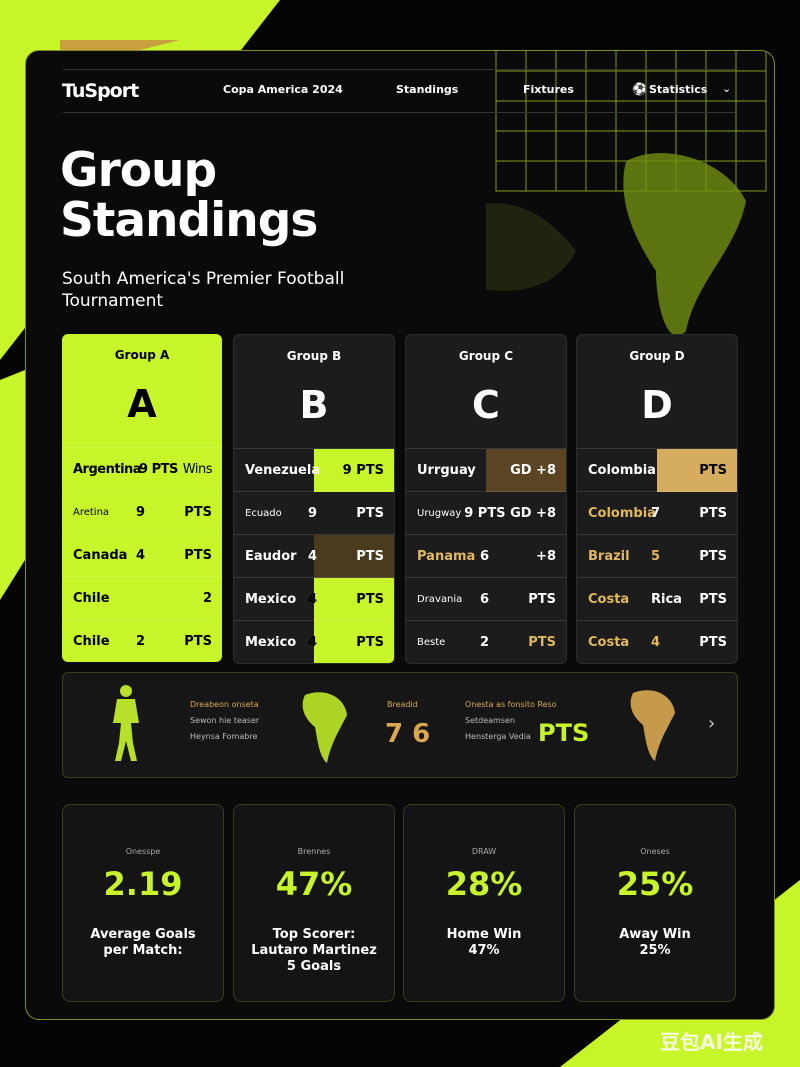  What do you see at coordinates (484, 851) in the screenshot?
I see `stat-label: DRAW` at bounding box center [484, 851].